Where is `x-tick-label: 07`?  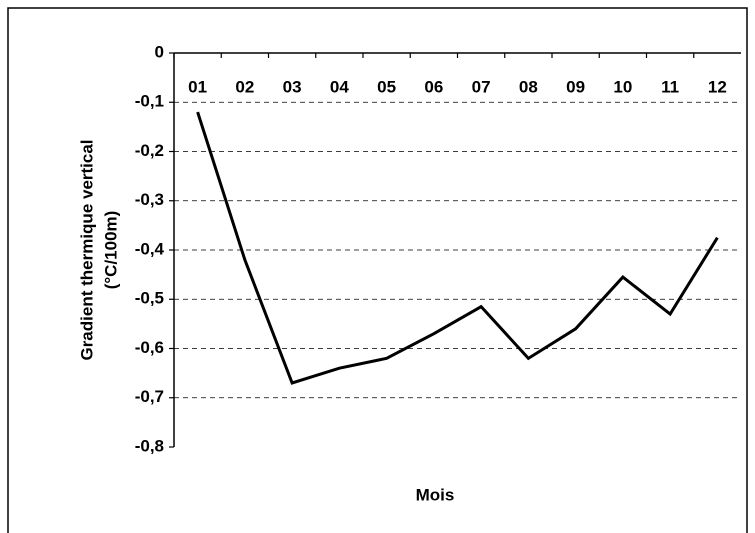
x-tick-label: 07 is located at coordinates (481, 86).